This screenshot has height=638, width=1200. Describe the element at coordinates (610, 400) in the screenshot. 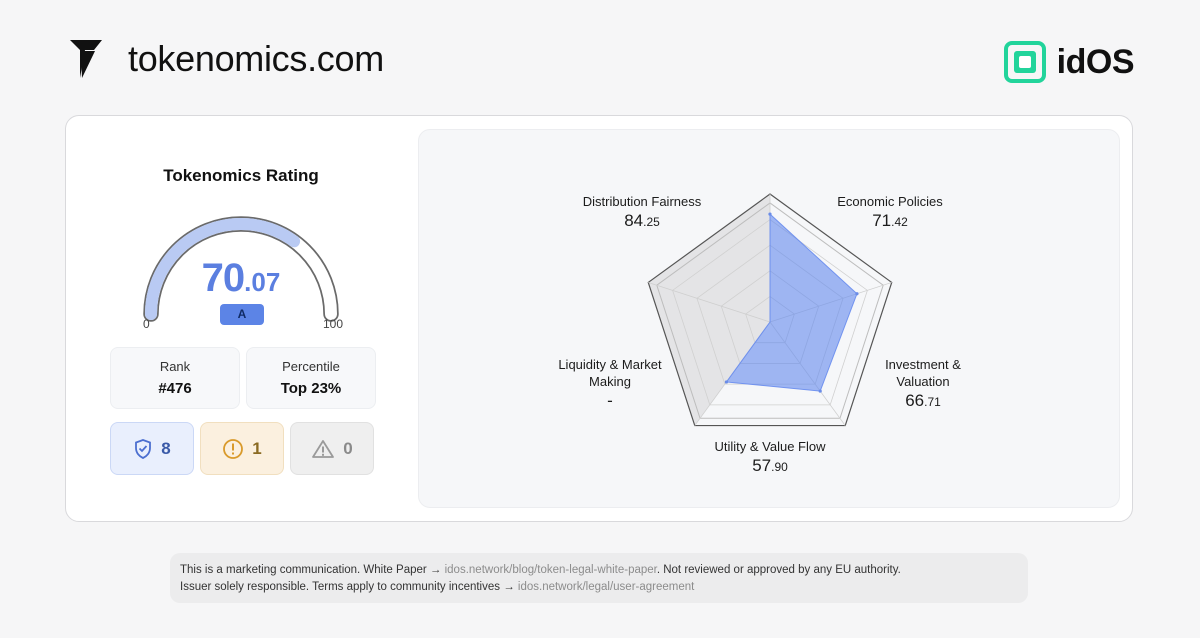

I see `axis-value: -` at that location.